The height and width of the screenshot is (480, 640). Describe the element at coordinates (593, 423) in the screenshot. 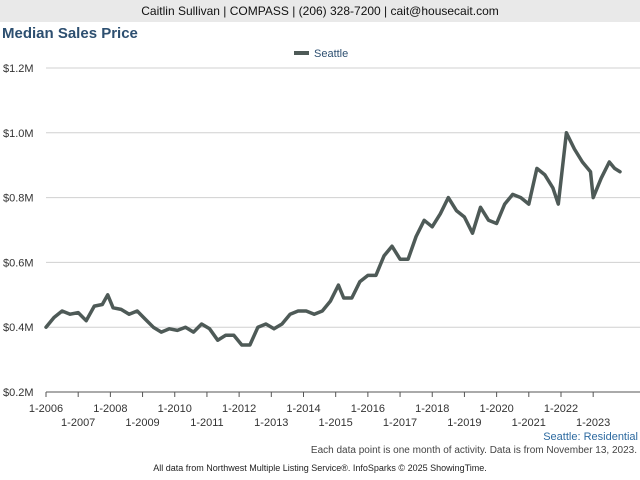

I see `x-tick-label: 1-2023` at that location.